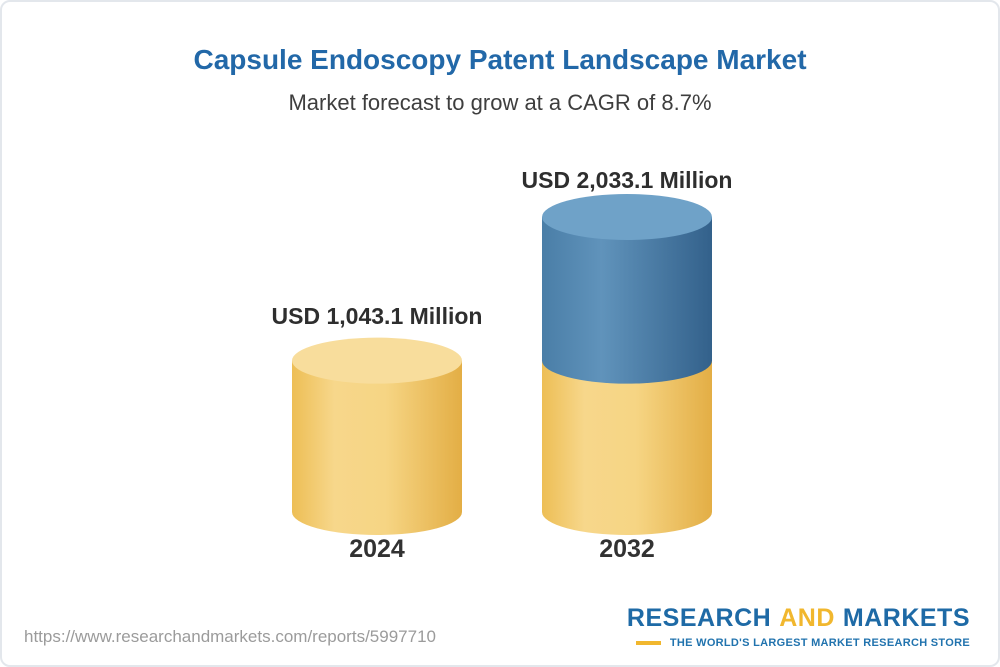 Image resolution: width=1000 pixels, height=667 pixels. What do you see at coordinates (906, 618) in the screenshot?
I see `logo-word-markets: MARKETS` at bounding box center [906, 618].